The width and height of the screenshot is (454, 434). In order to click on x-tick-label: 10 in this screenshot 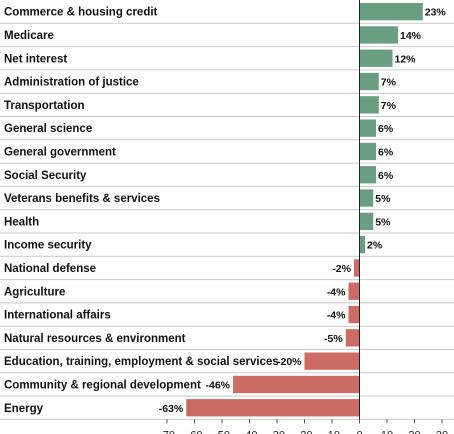, I will do `click(387, 431)`.